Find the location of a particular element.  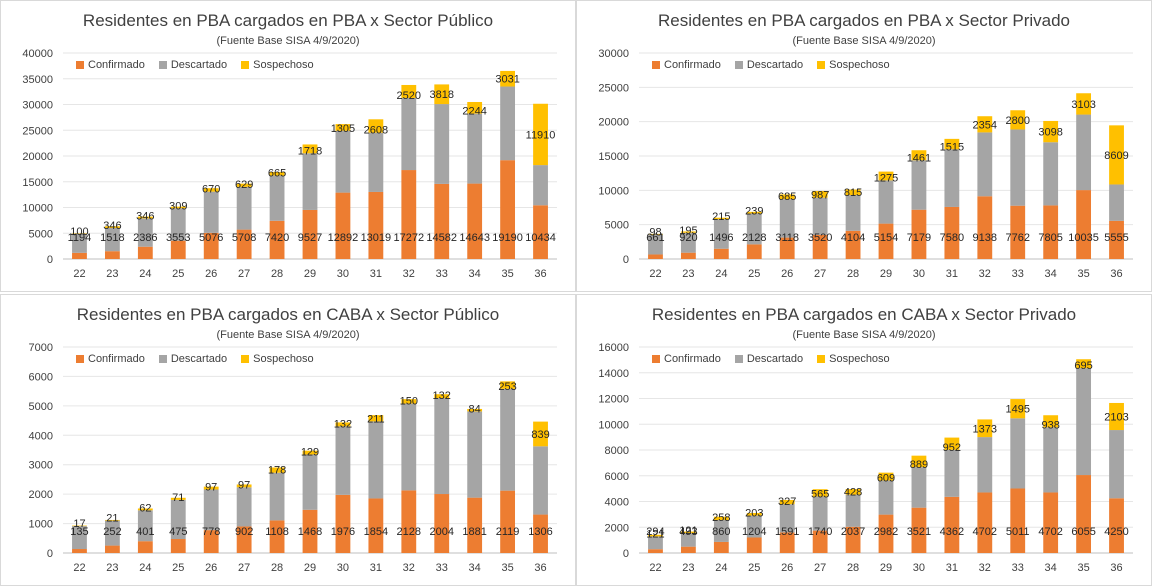

data-label-confirmado: 3553 is located at coordinates (178, 238).